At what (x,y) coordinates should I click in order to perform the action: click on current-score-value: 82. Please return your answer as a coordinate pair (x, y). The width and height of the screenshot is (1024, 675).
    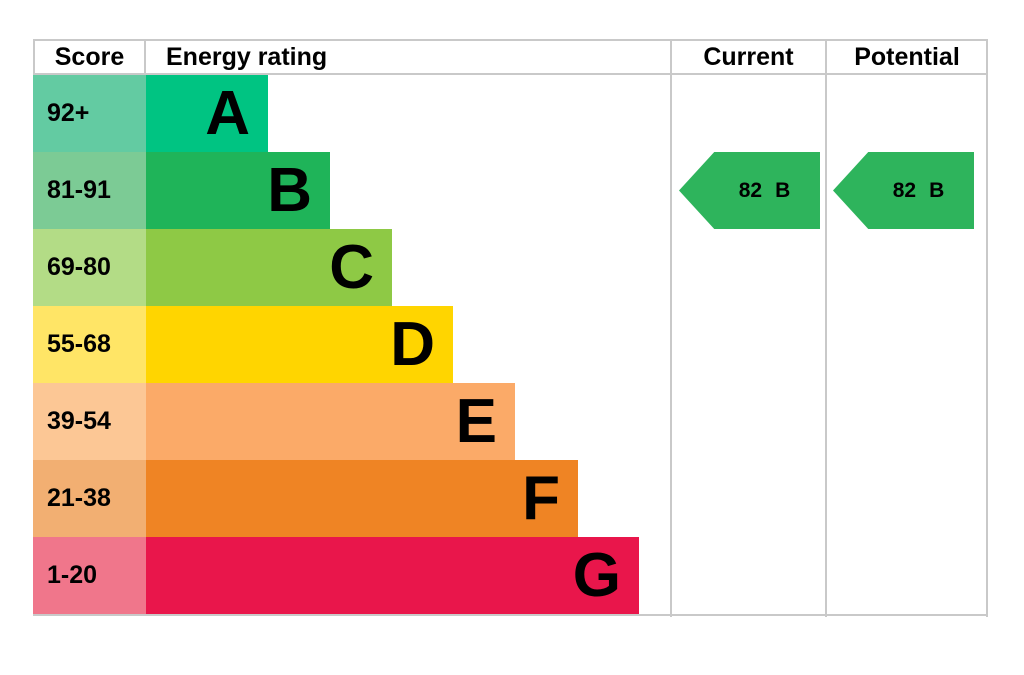
    Looking at the image, I should click on (750, 190).